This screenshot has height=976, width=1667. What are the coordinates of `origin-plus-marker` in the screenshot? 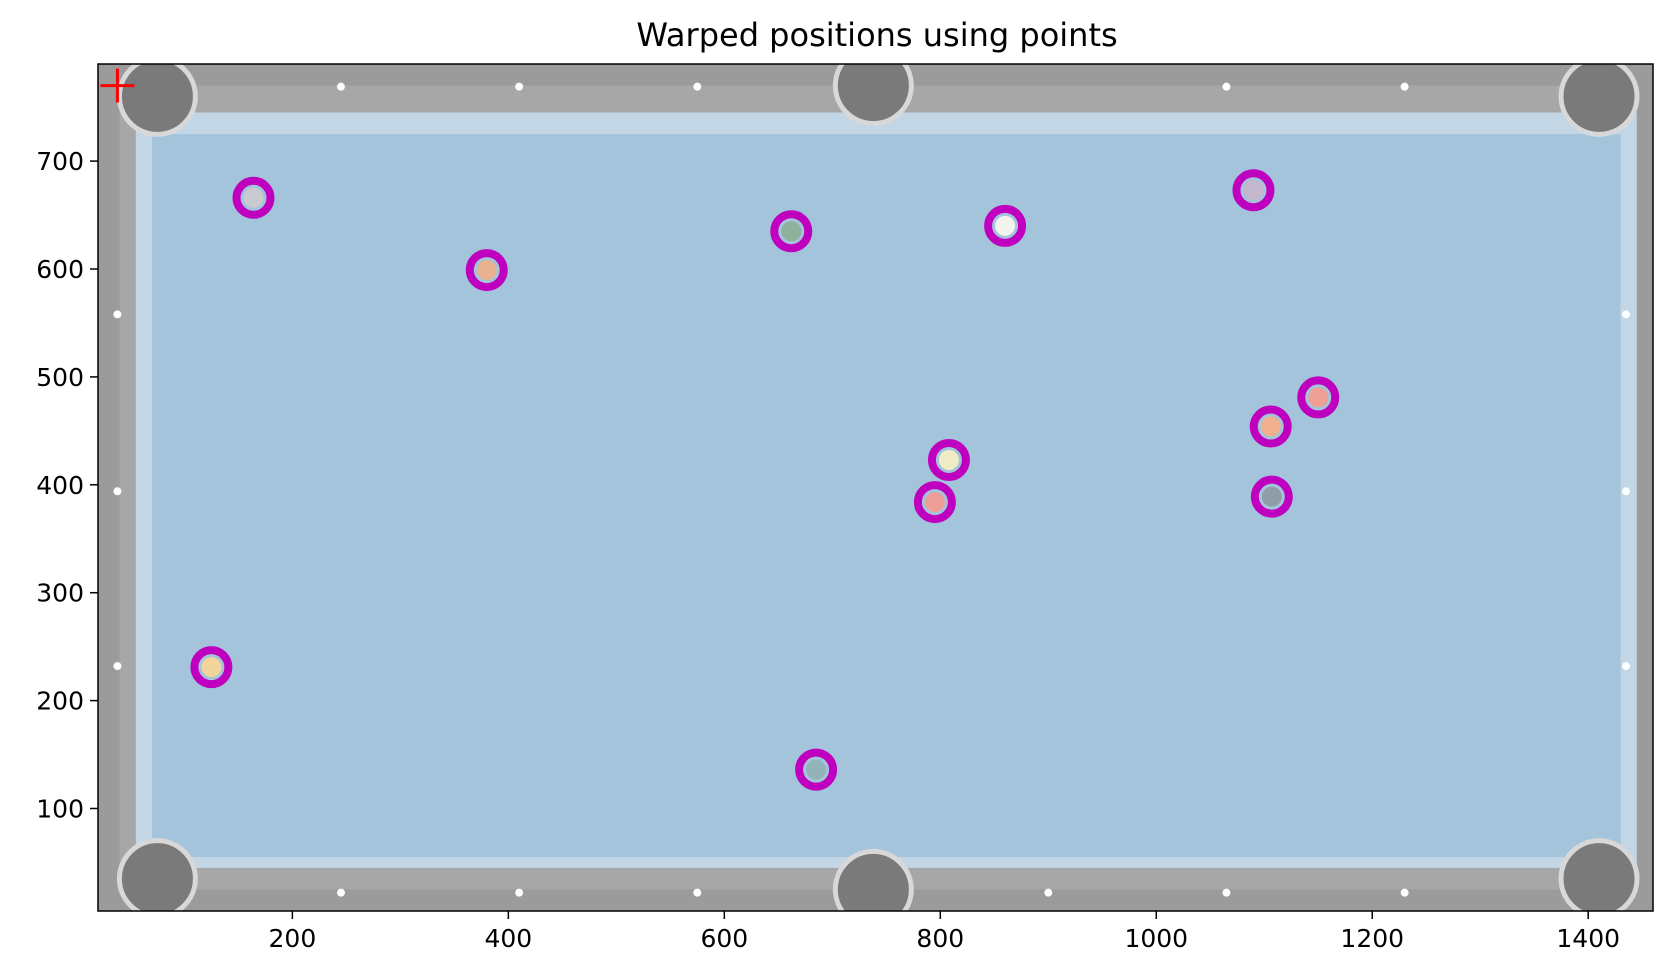 It's located at (117, 85).